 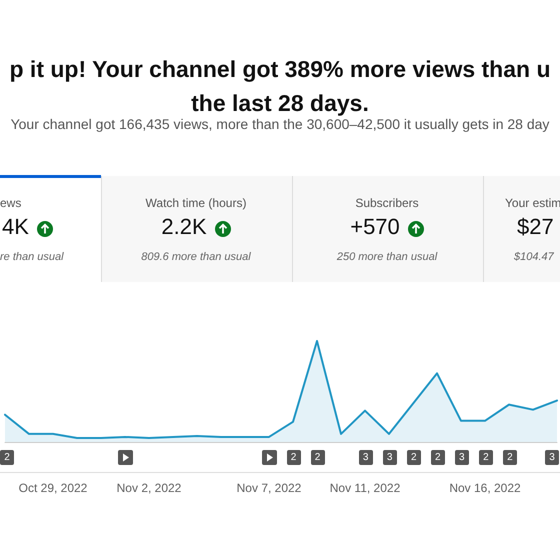 I want to click on x-tick-label: Nov 7, 2022, so click(x=269, y=488).